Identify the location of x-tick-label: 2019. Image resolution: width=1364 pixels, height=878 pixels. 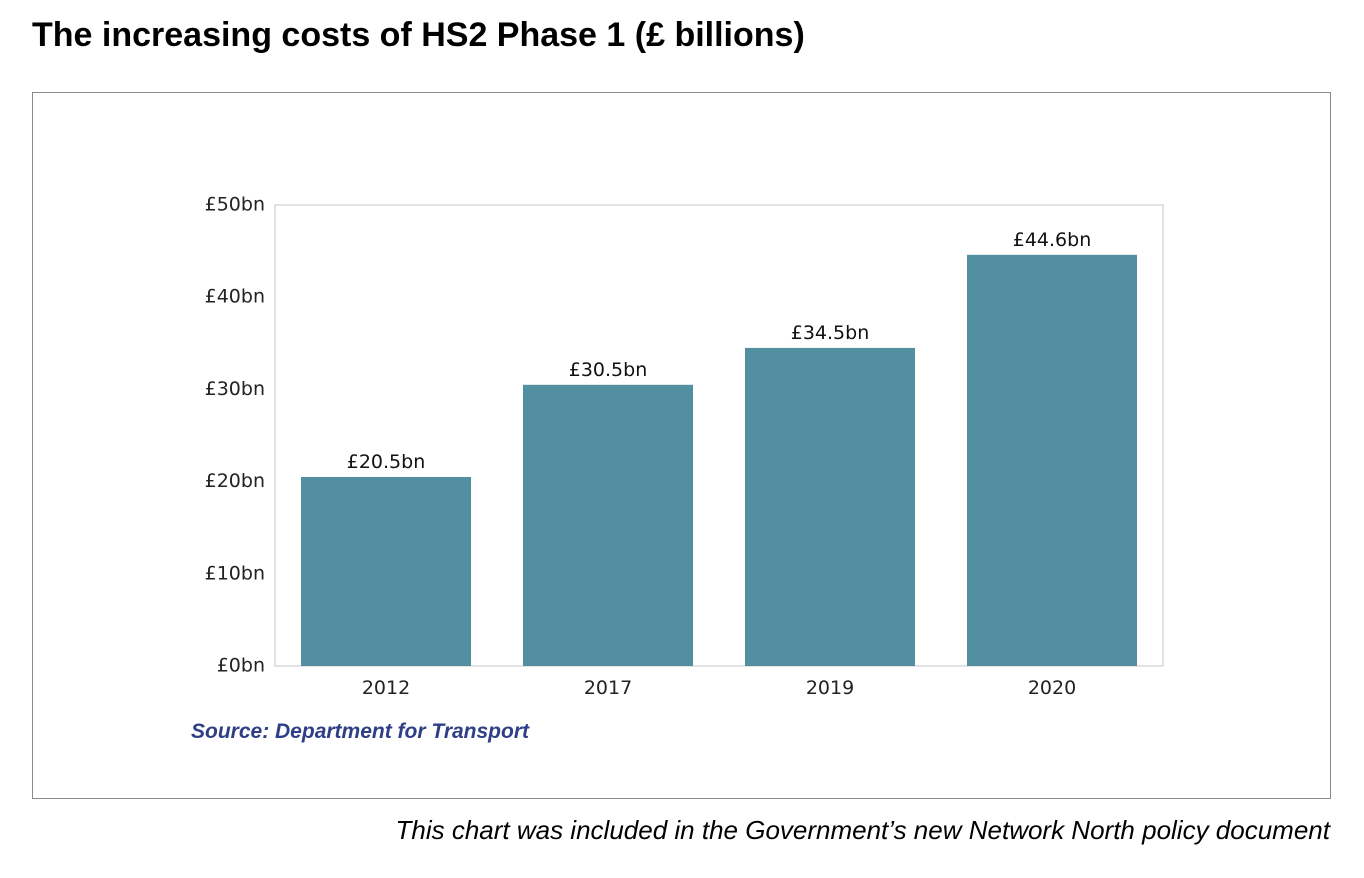
(830, 688).